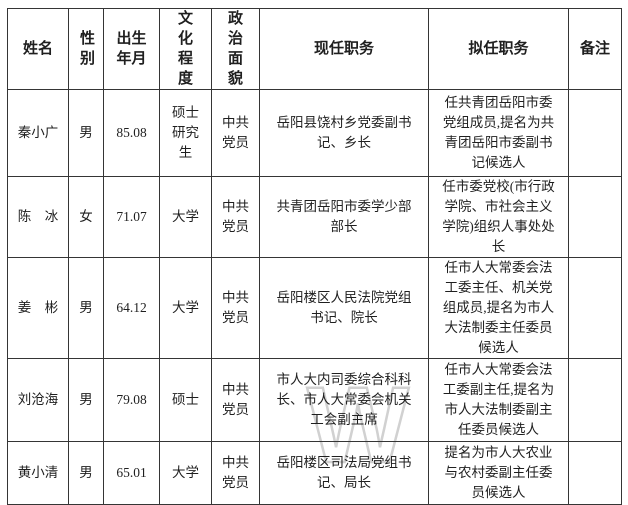  I want to click on cell-name: 姜 彬, so click(38, 308).